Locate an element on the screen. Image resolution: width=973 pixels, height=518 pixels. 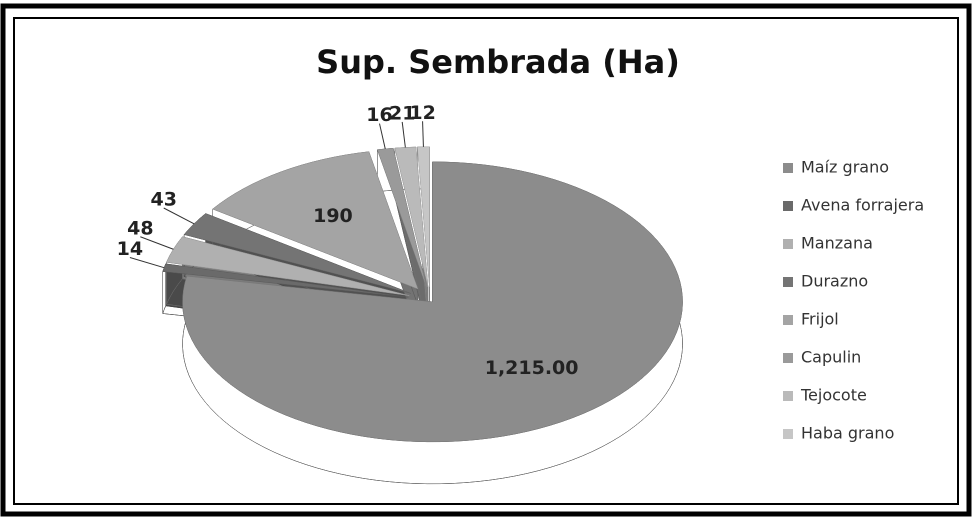
data-label: 1,215.00 is located at coordinates (532, 368).